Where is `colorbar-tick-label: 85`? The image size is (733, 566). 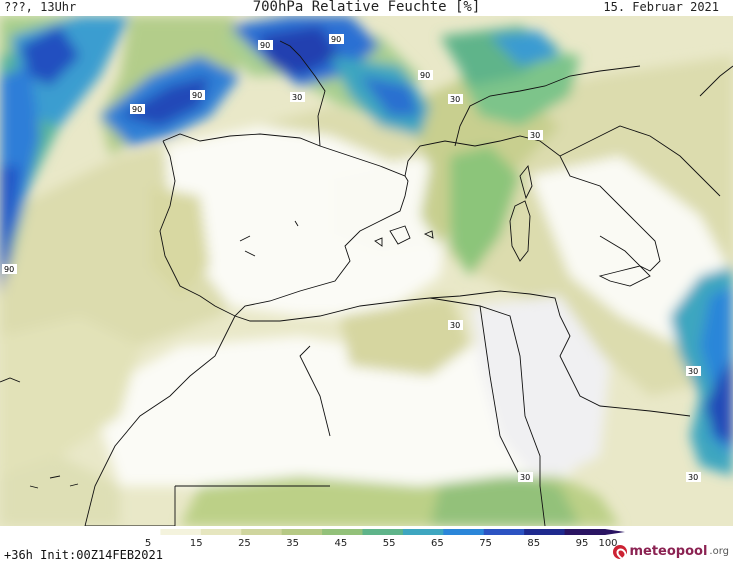 colorbar-tick-label: 85 is located at coordinates (533, 543).